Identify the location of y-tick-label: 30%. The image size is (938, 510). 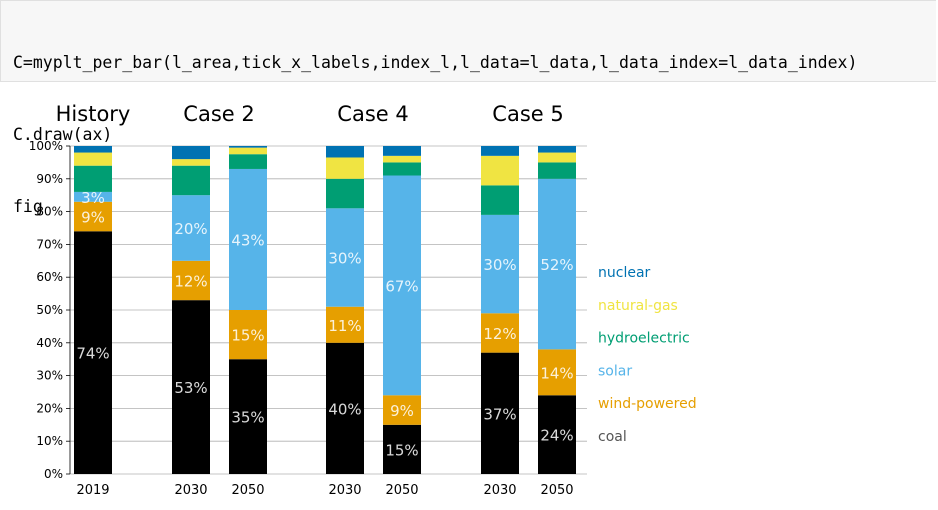
(49, 376).